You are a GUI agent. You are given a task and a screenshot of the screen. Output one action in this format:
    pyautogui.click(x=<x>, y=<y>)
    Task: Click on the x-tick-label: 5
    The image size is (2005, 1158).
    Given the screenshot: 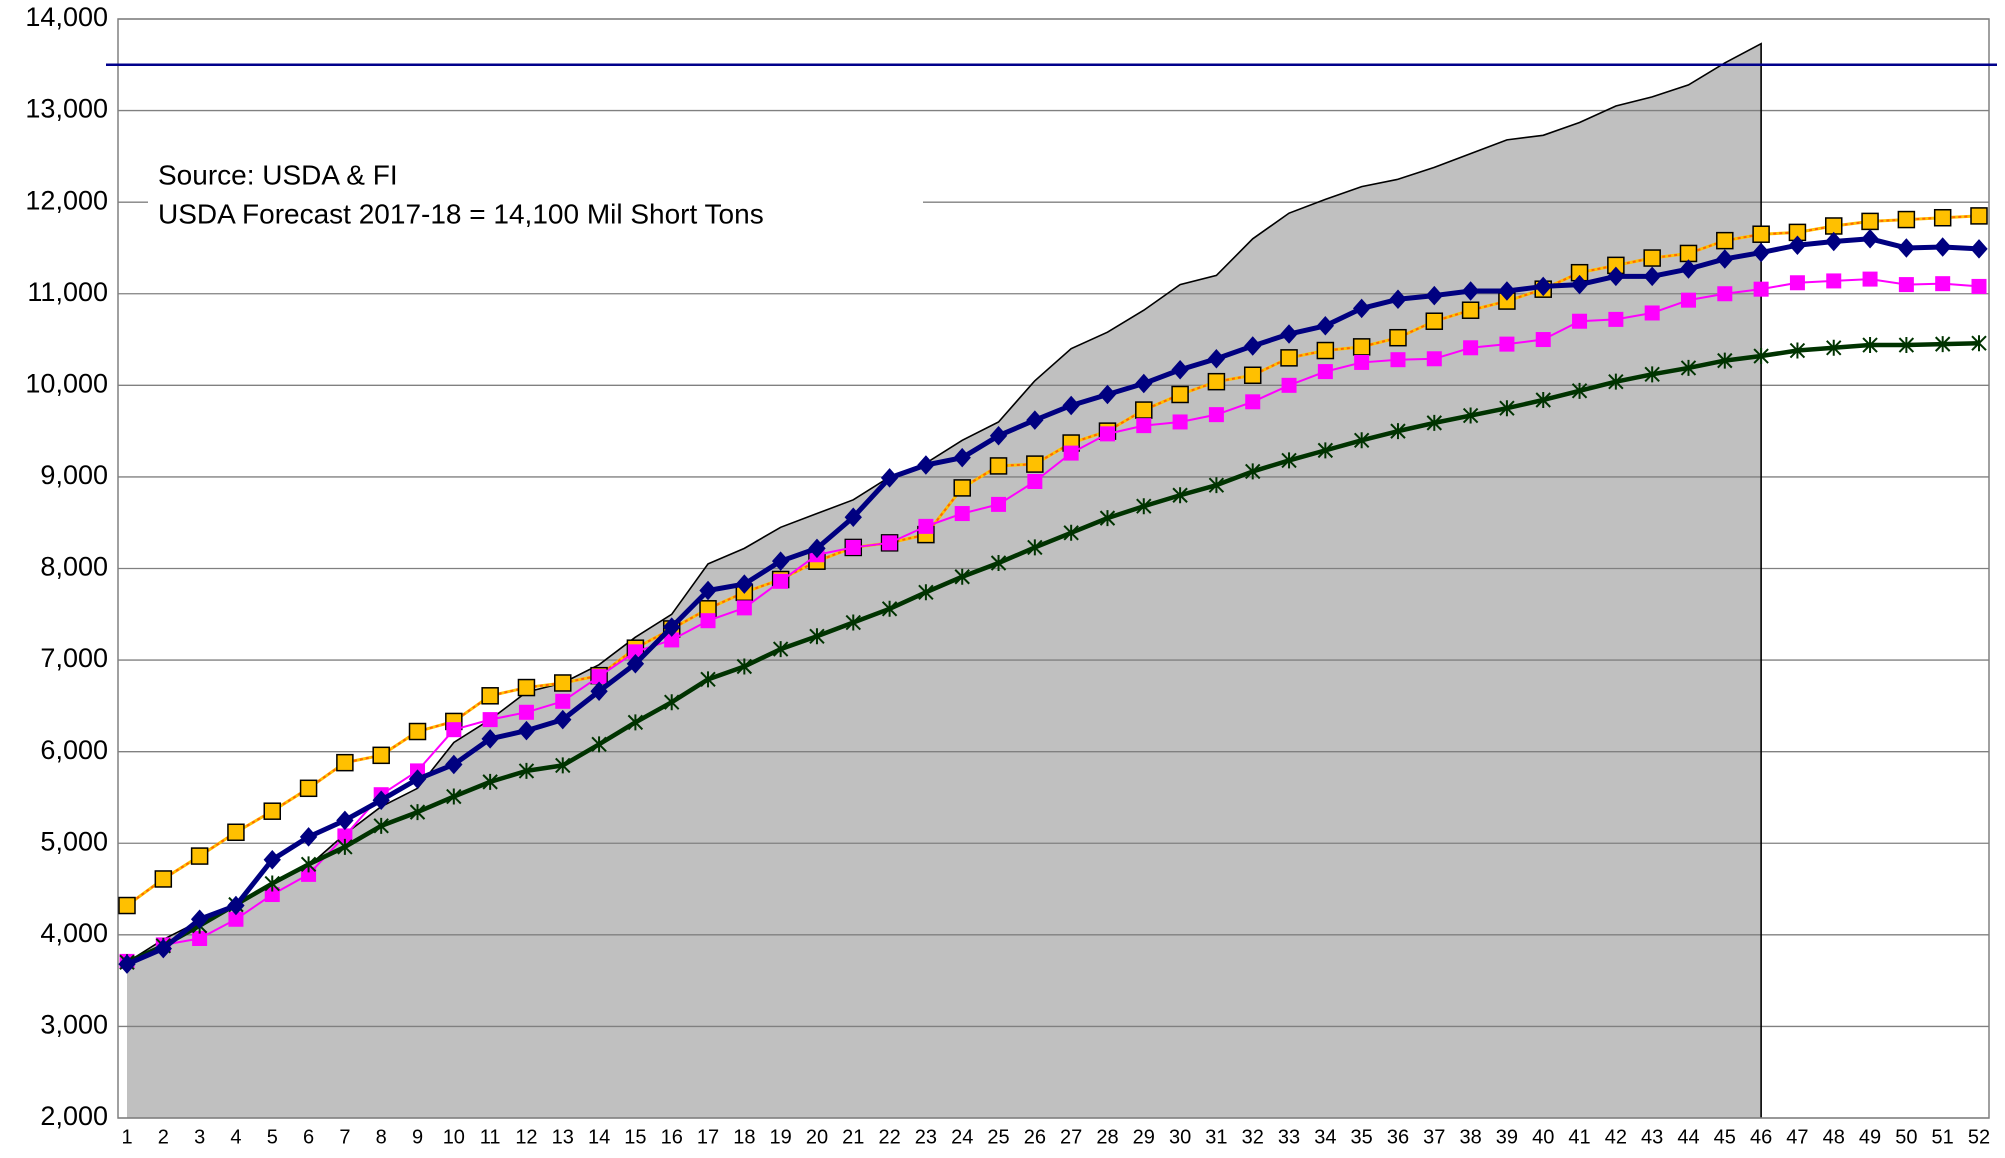 What is the action you would take?
    pyautogui.click(x=272, y=1137)
    